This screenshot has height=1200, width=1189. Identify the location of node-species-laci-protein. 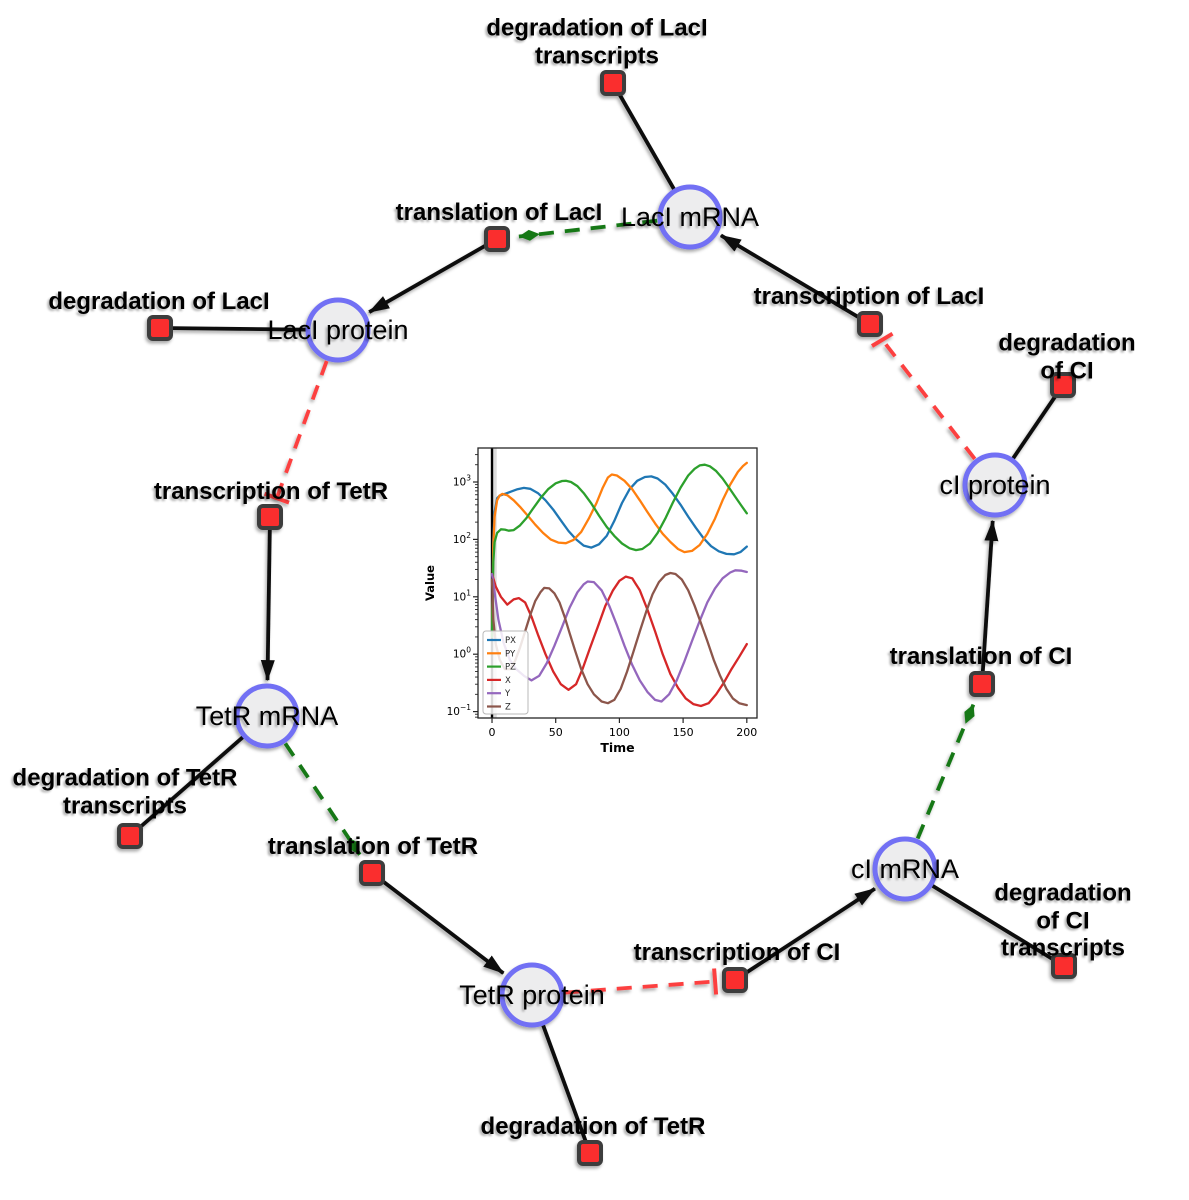
(338, 330).